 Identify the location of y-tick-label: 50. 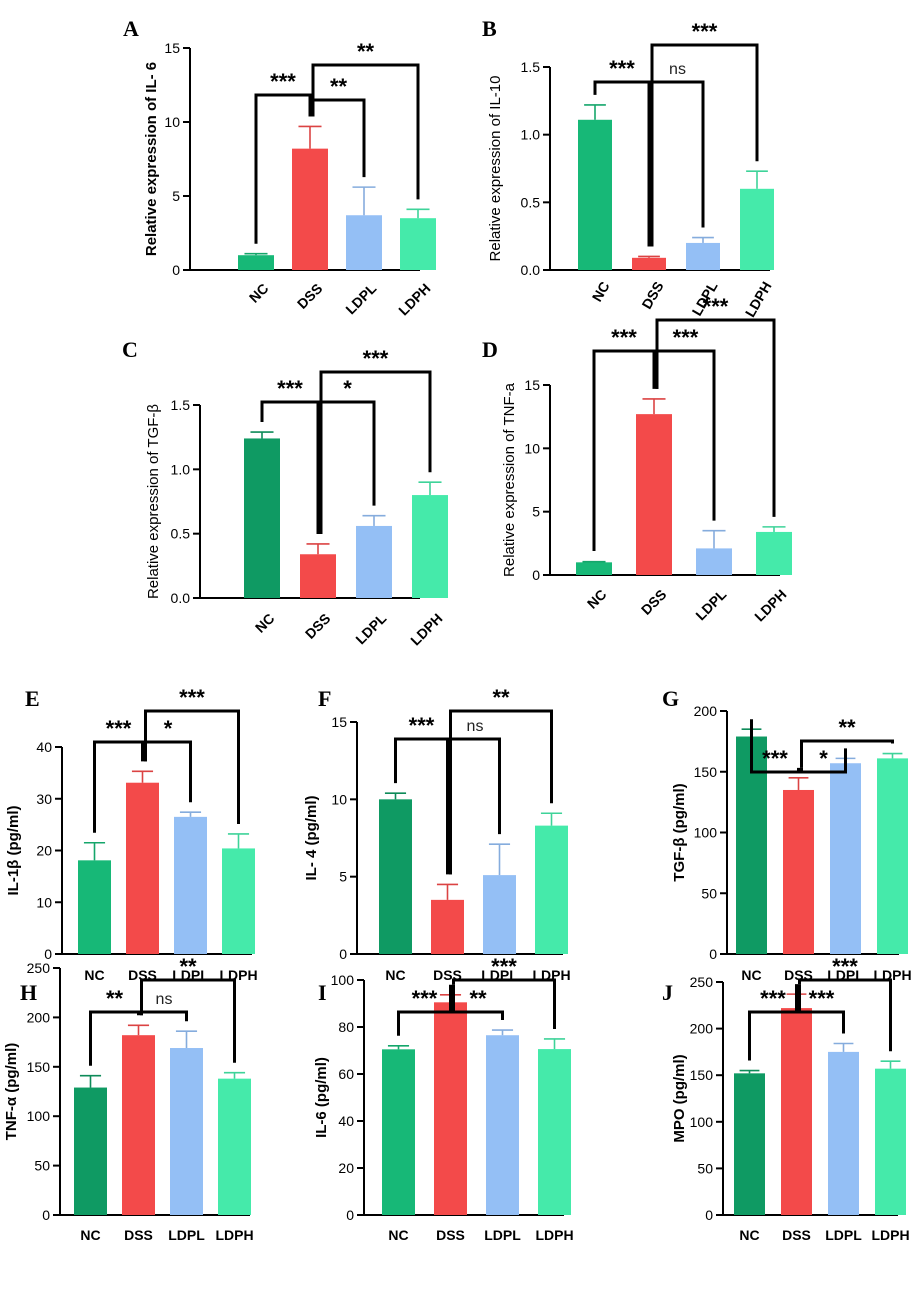
(705, 1168).